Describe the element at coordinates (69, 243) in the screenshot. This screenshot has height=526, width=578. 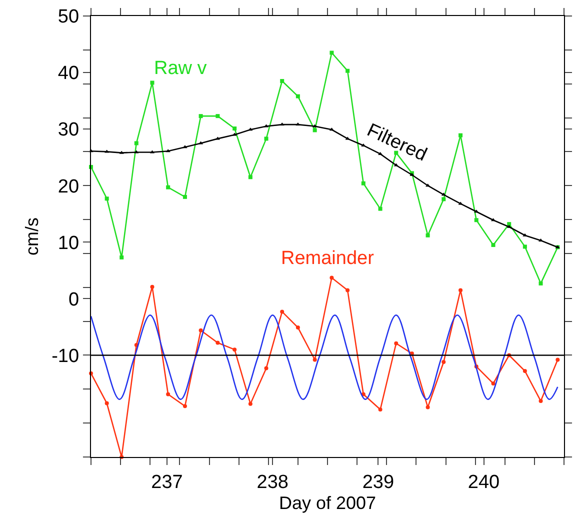
I see `y-tick-label: 10` at that location.